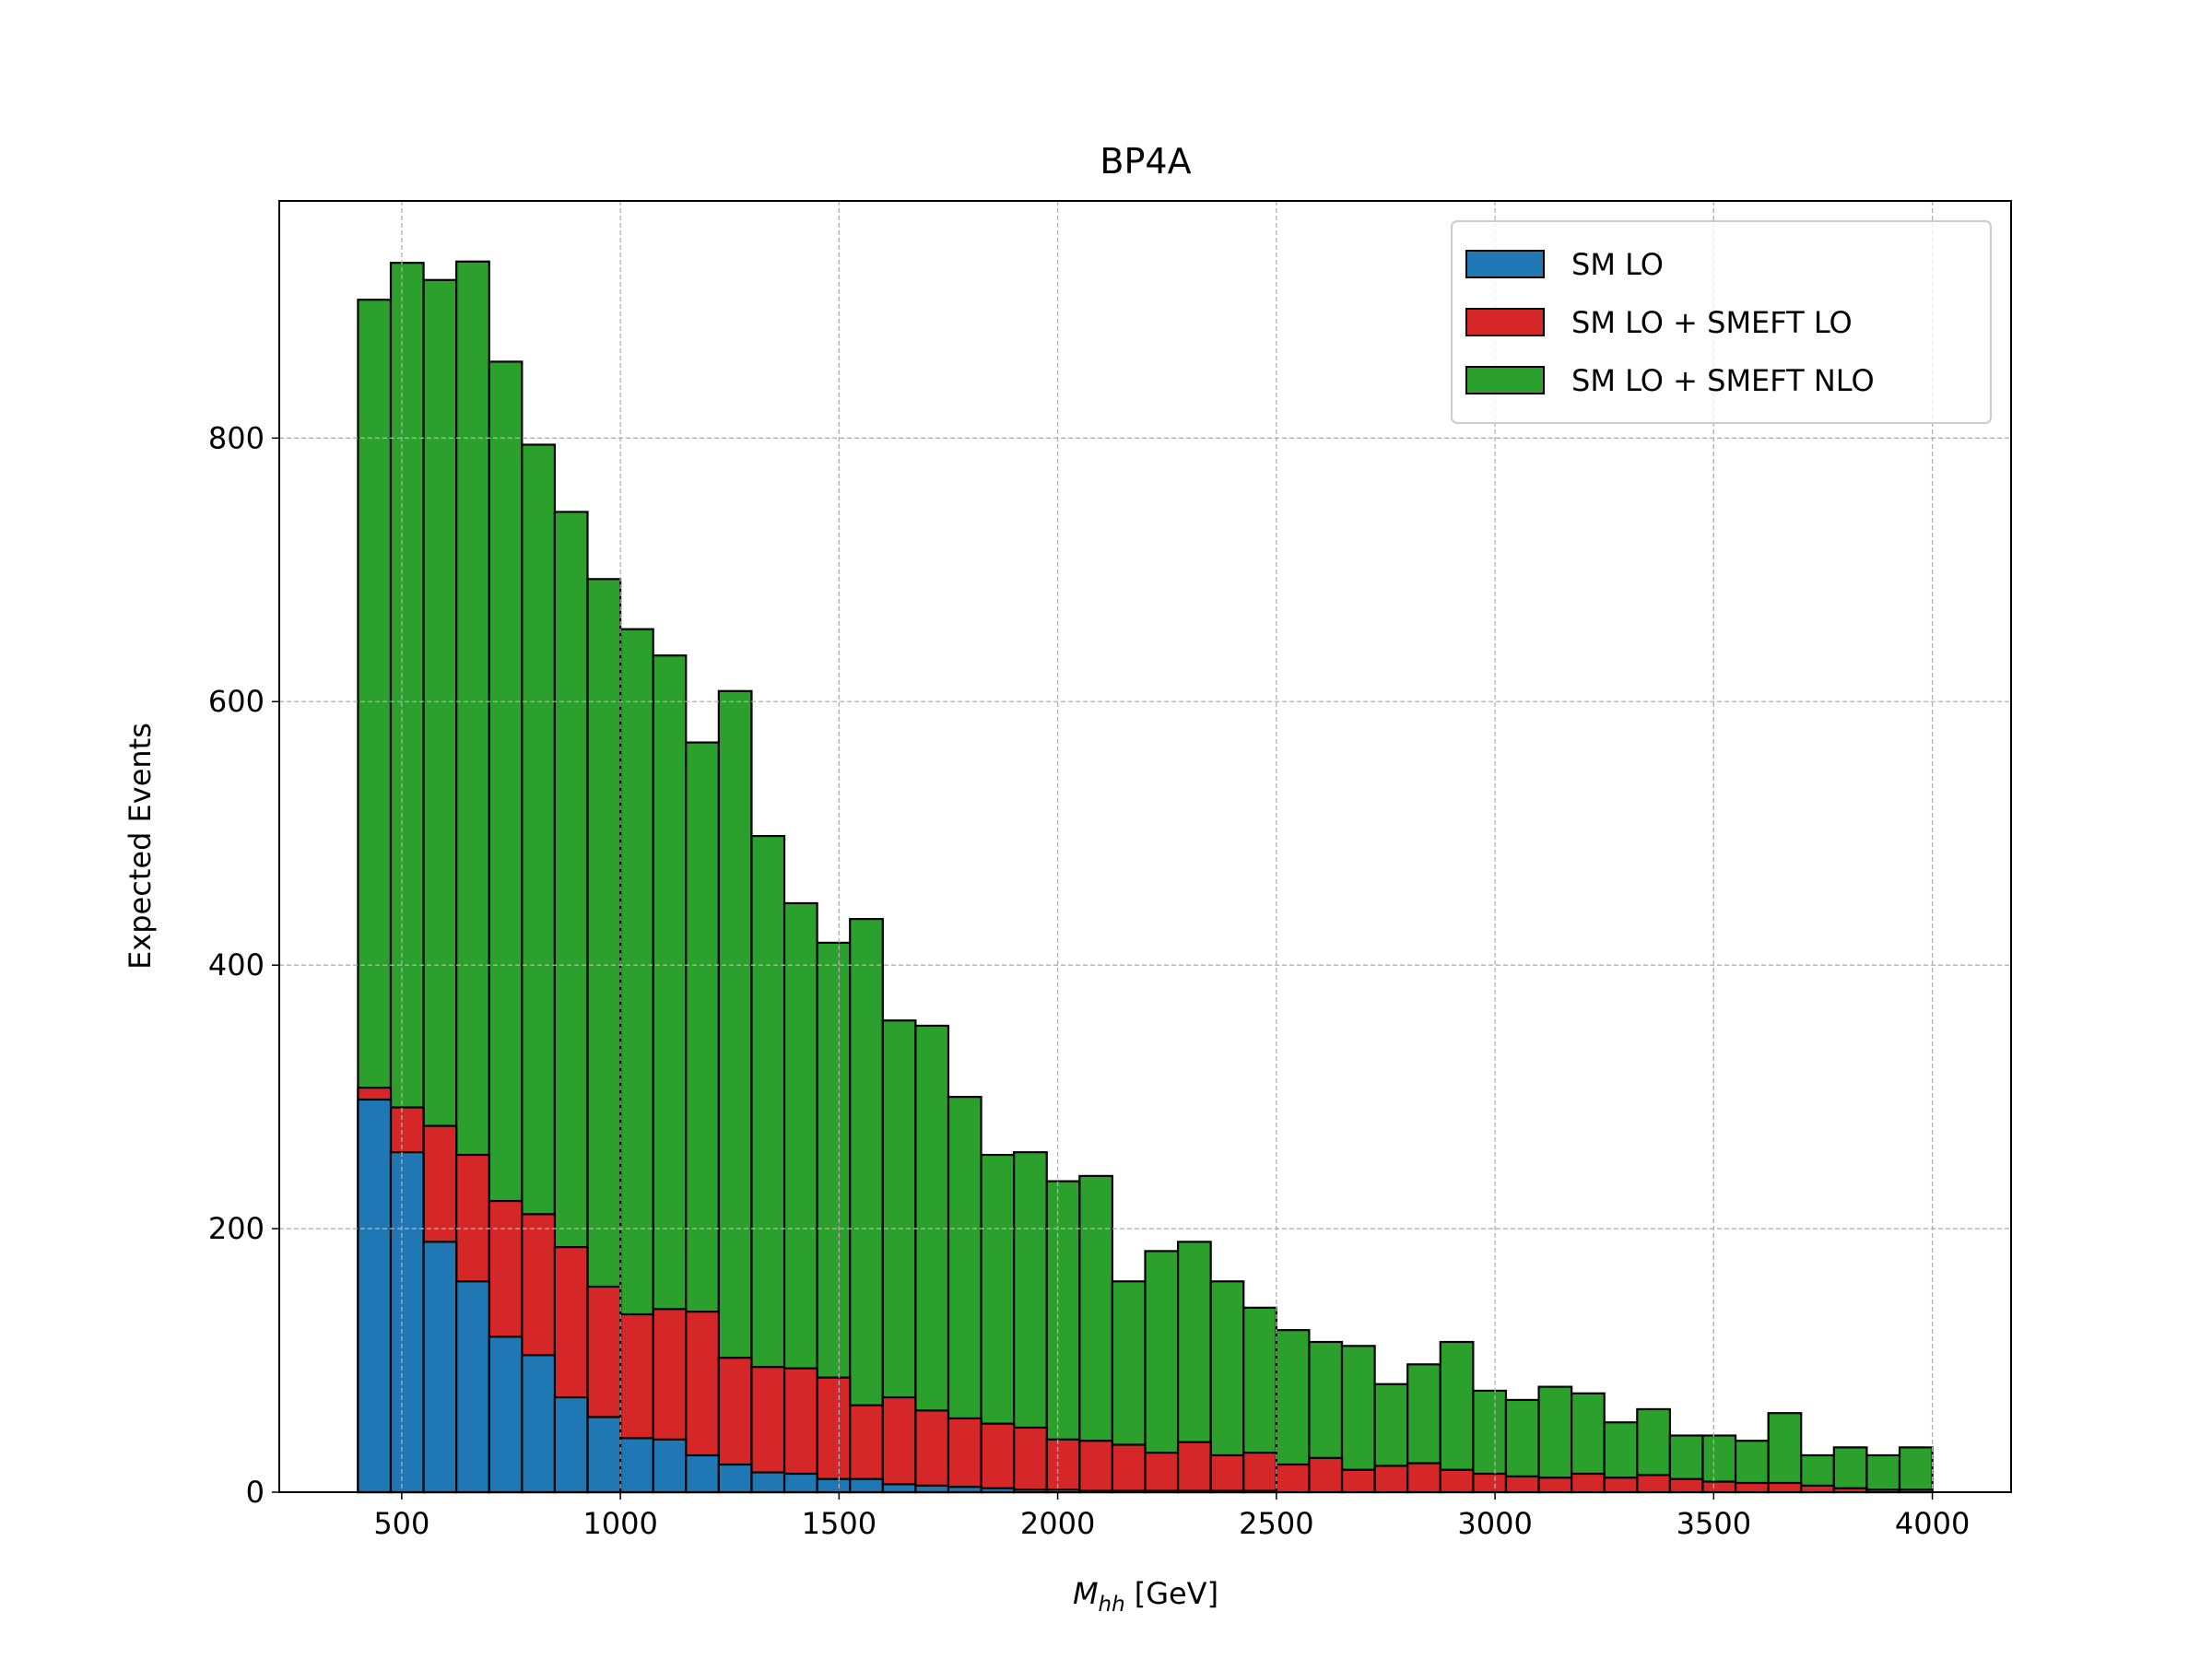 This screenshot has height=1659, width=2212. Describe the element at coordinates (236, 964) in the screenshot. I see `y-tick-label: 400` at that location.